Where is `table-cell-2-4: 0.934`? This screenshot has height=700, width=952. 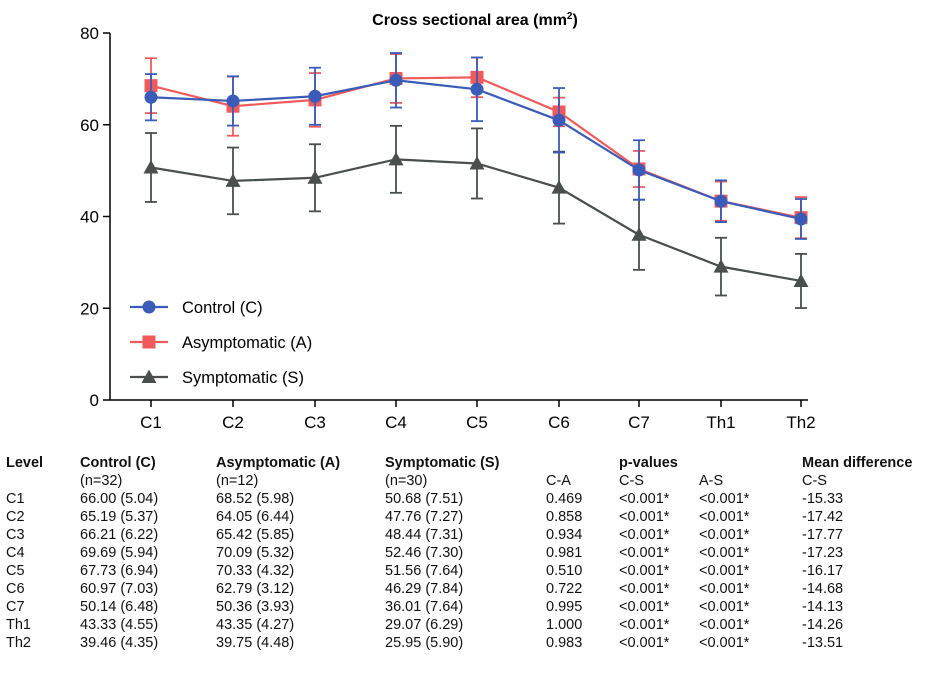 table-cell-2-4: 0.934 is located at coordinates (564, 535).